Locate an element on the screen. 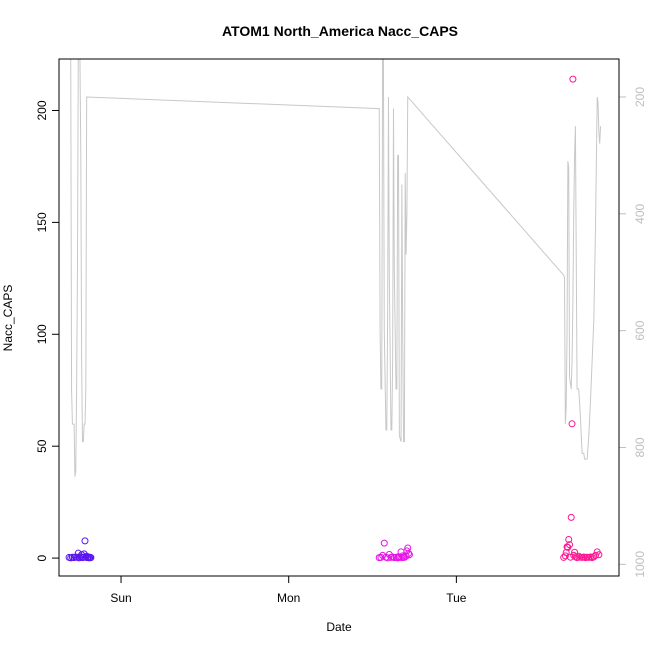 This screenshot has width=650, height=650. x-tick-label: Sun is located at coordinates (120, 598).